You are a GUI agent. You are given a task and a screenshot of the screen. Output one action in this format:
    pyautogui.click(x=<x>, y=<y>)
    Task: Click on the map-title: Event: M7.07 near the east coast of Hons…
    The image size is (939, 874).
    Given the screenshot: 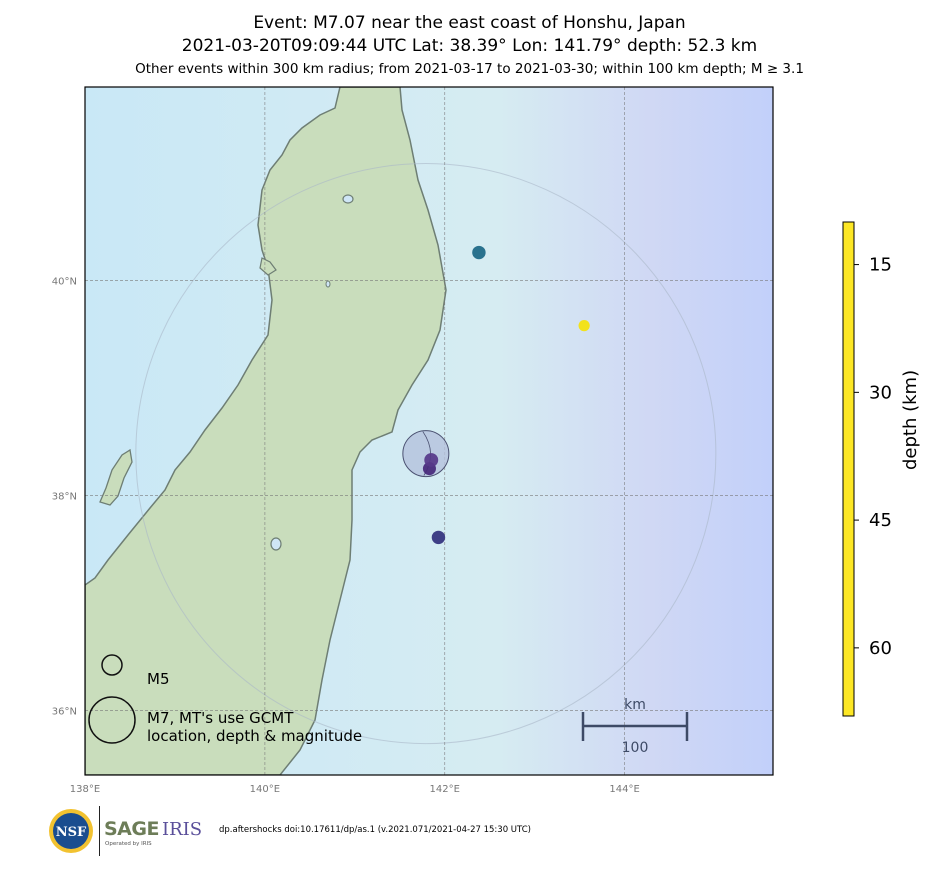 What is the action you would take?
    pyautogui.click(x=469, y=23)
    